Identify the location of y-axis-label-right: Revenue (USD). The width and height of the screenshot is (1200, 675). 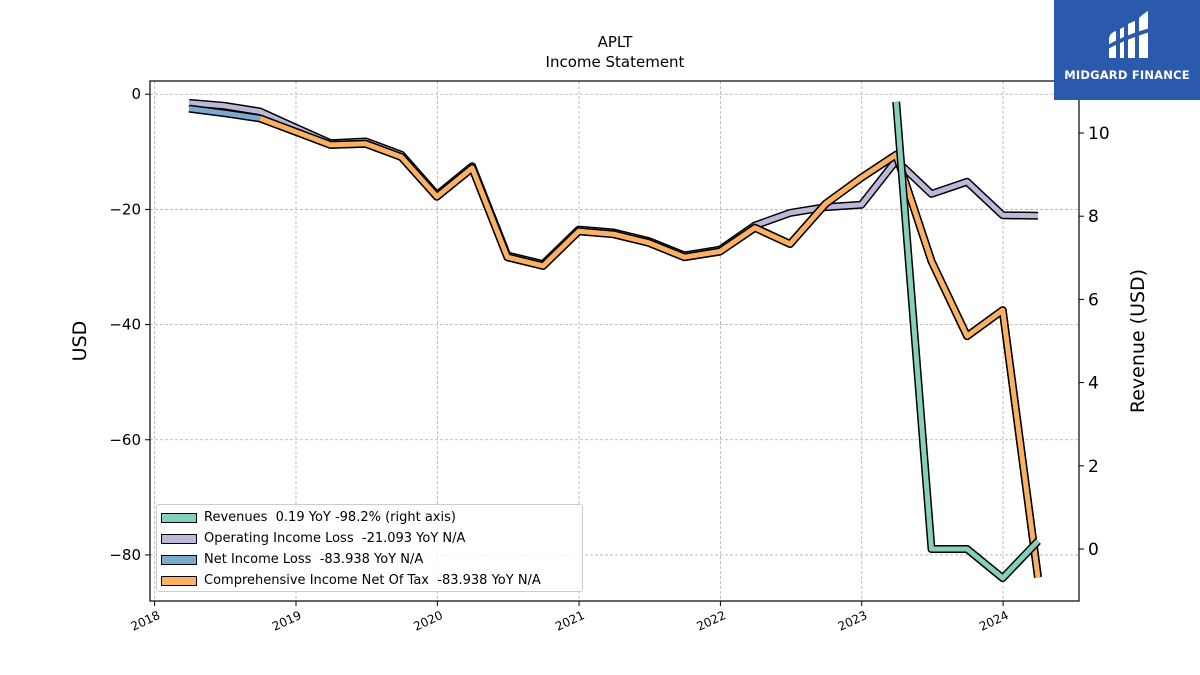
(1138, 341).